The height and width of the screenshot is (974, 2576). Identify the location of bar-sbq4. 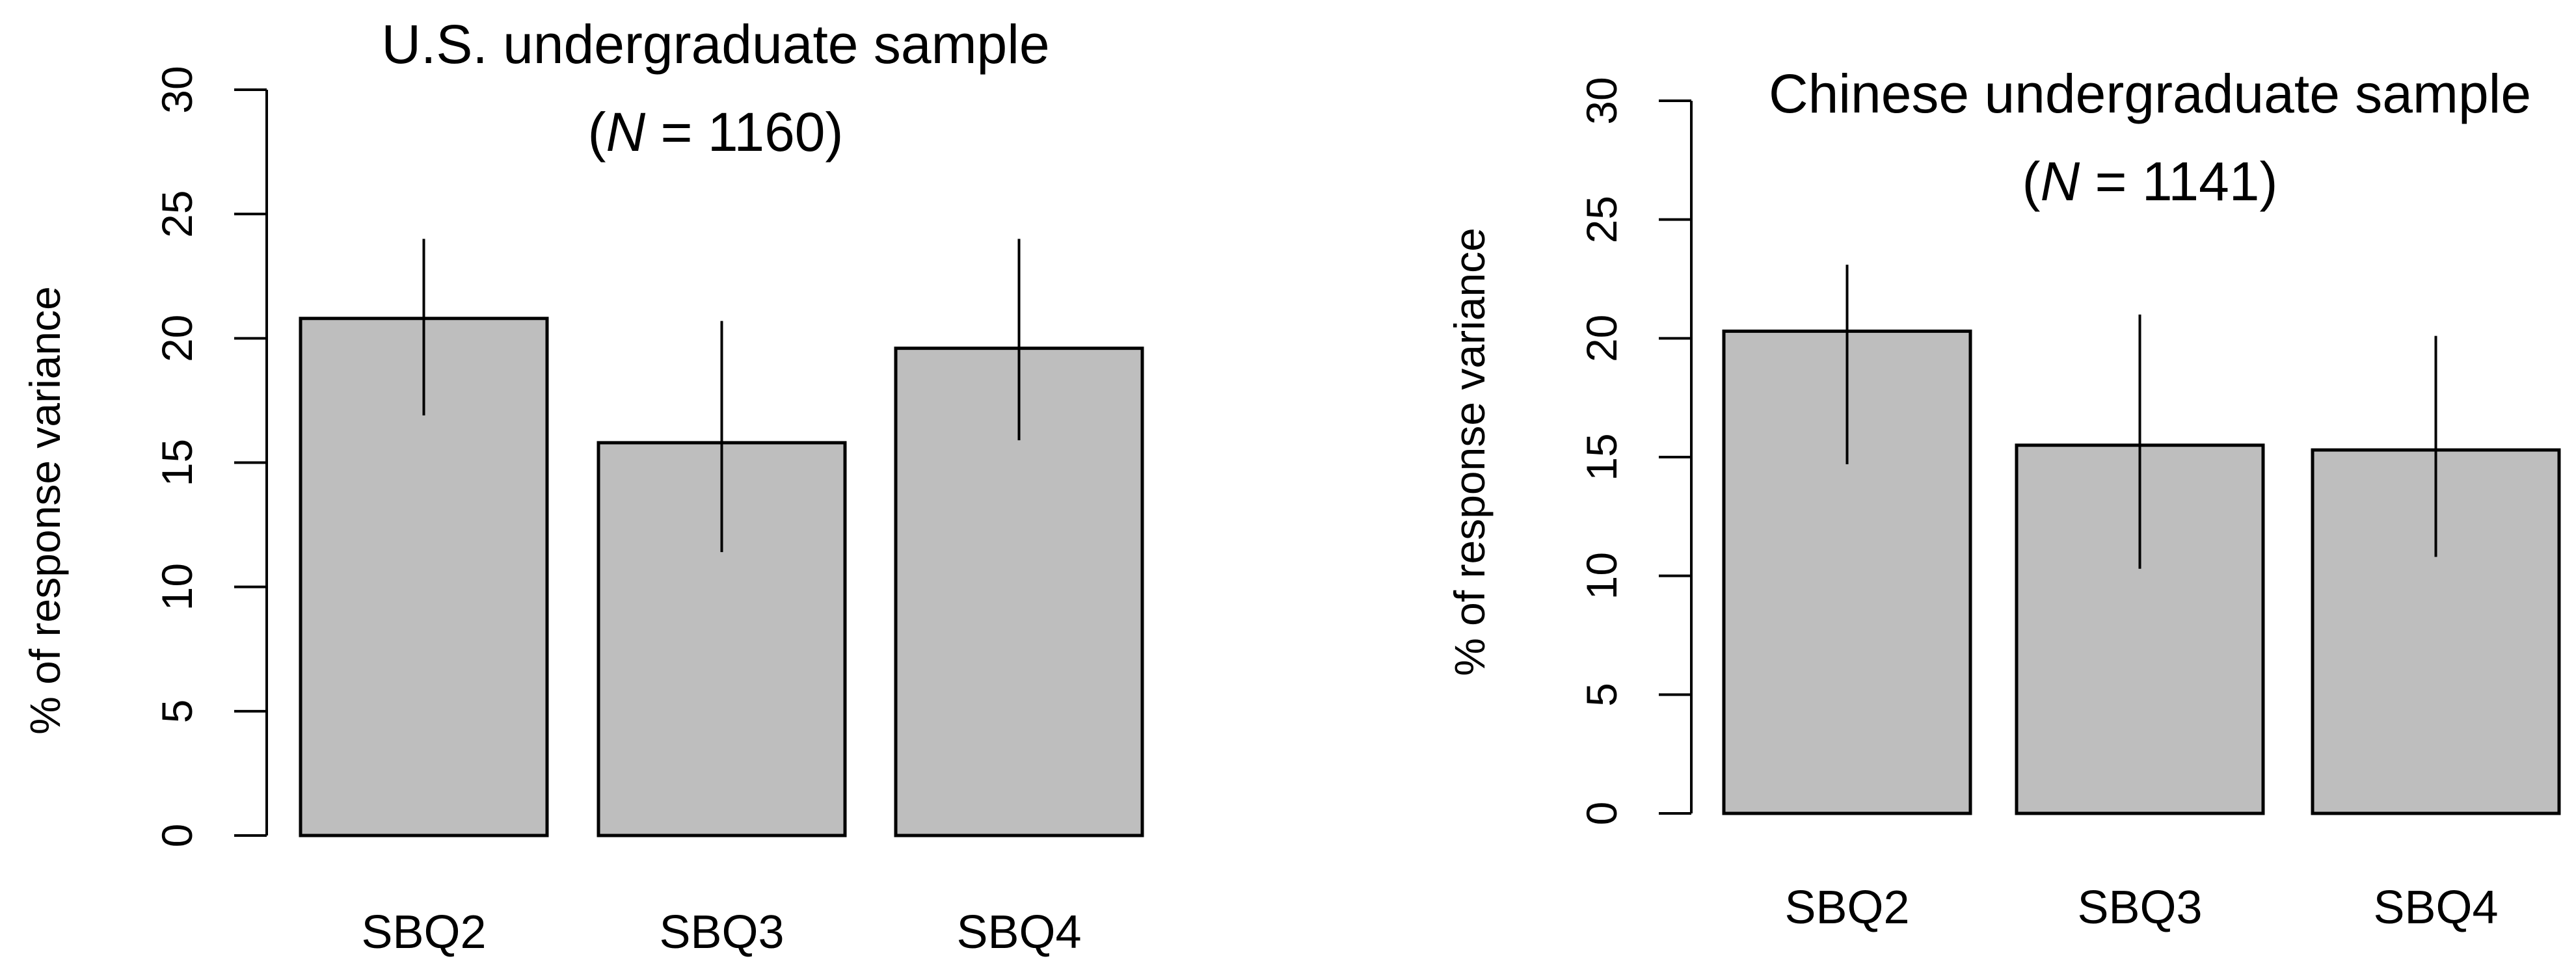
(1019, 592).